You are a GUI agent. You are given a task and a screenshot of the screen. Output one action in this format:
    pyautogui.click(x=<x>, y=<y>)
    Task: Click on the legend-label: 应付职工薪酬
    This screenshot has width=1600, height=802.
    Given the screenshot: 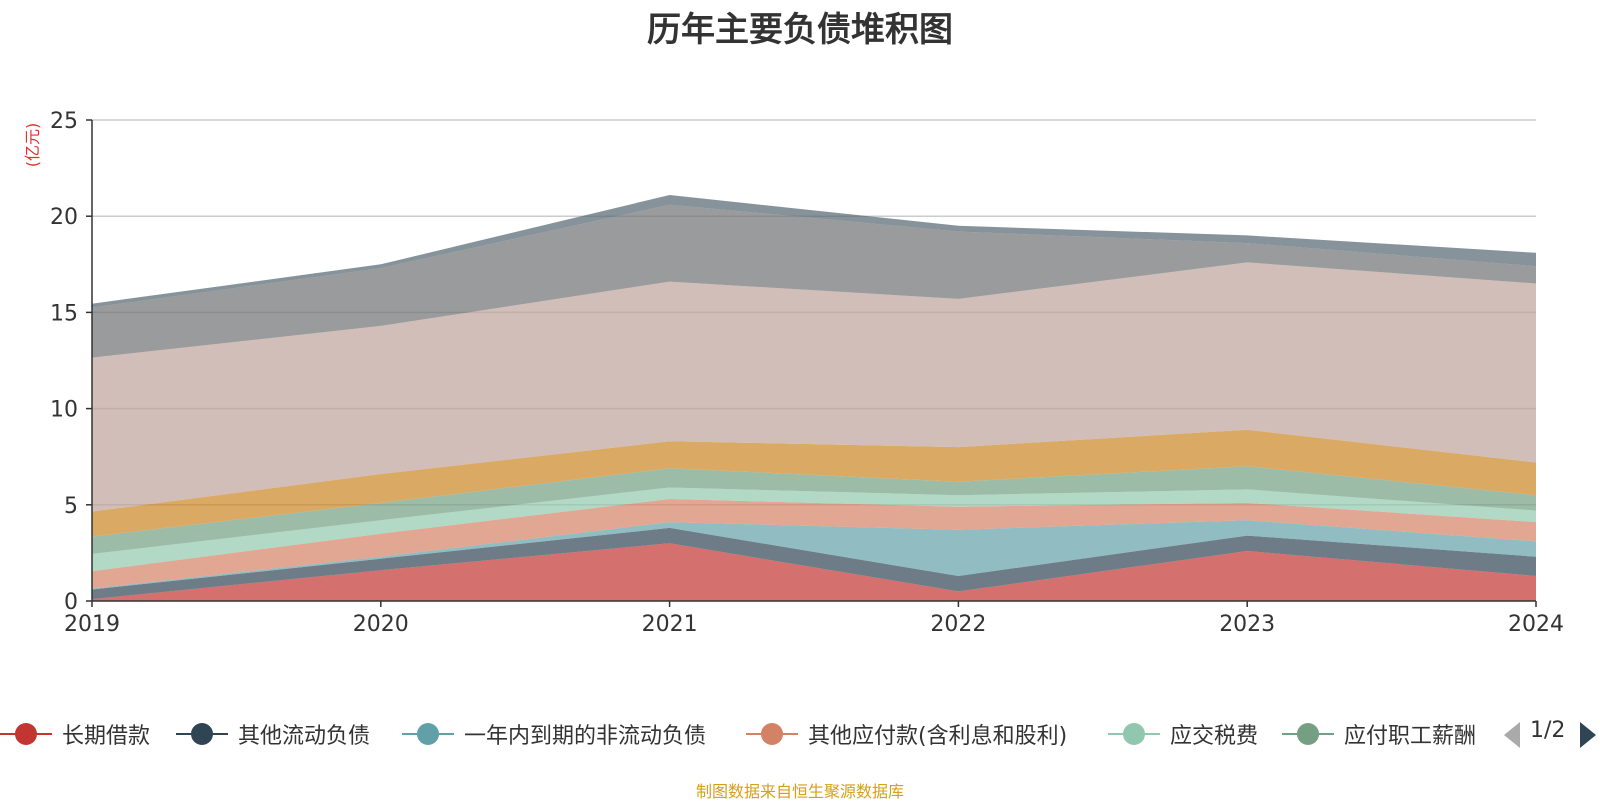 What is the action you would take?
    pyautogui.click(x=1410, y=736)
    